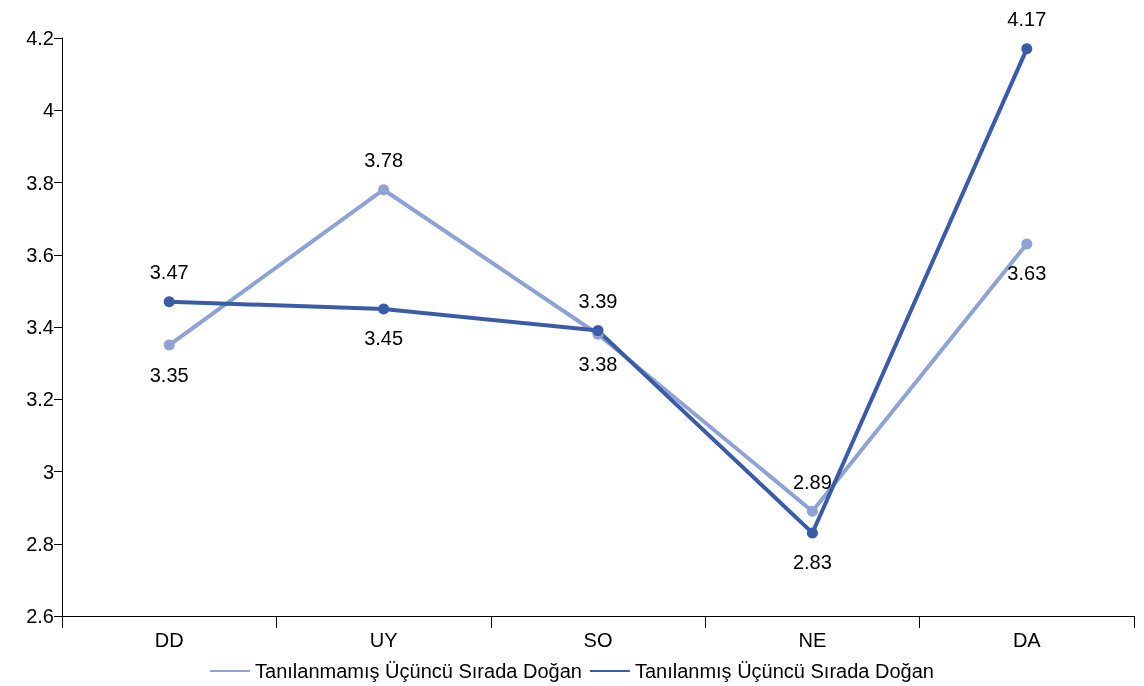 The image size is (1144, 686). Describe the element at coordinates (169, 374) in the screenshot. I see `data-label: 3.35` at that location.